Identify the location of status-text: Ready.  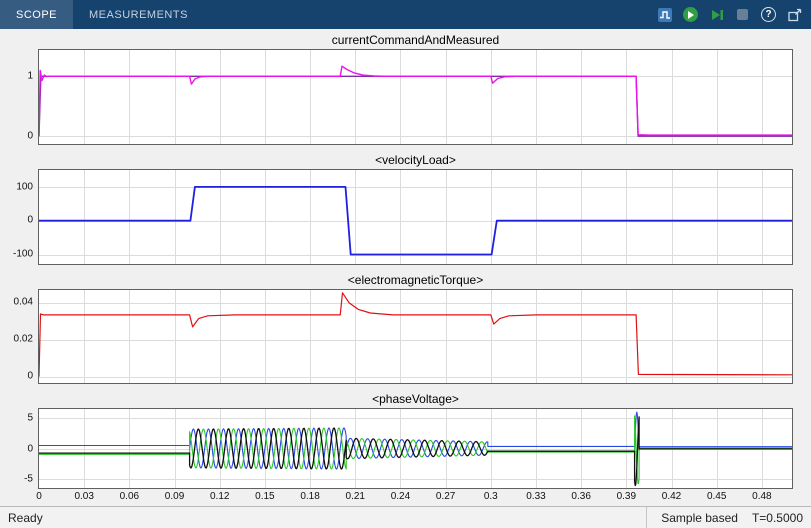
(25, 517).